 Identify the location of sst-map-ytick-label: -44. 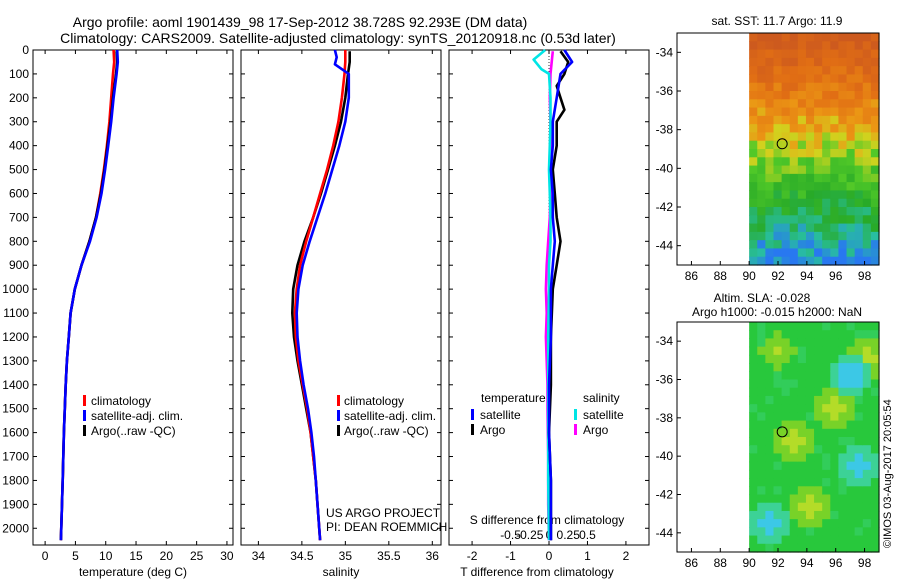
(665, 246).